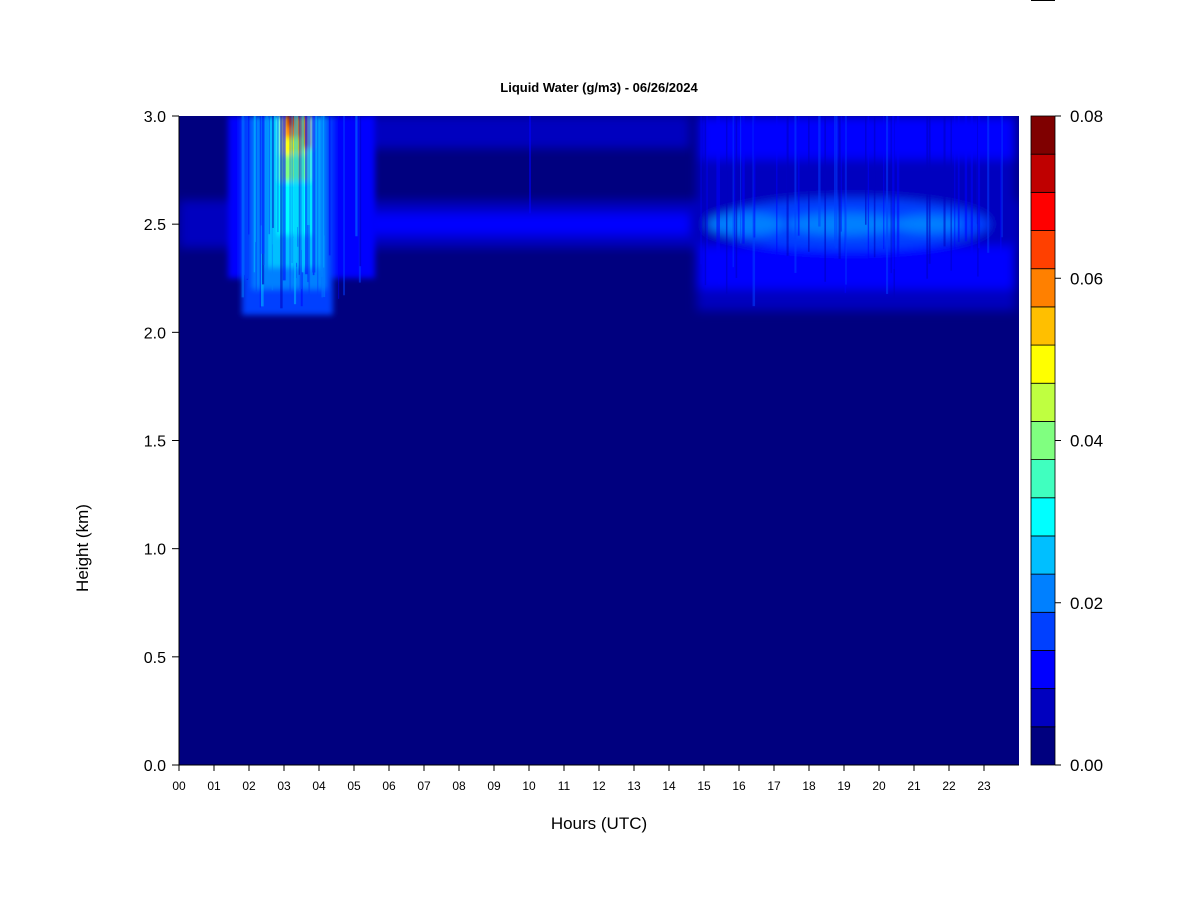  Describe the element at coordinates (494, 786) in the screenshot. I see `x-tick-label: 09` at that location.